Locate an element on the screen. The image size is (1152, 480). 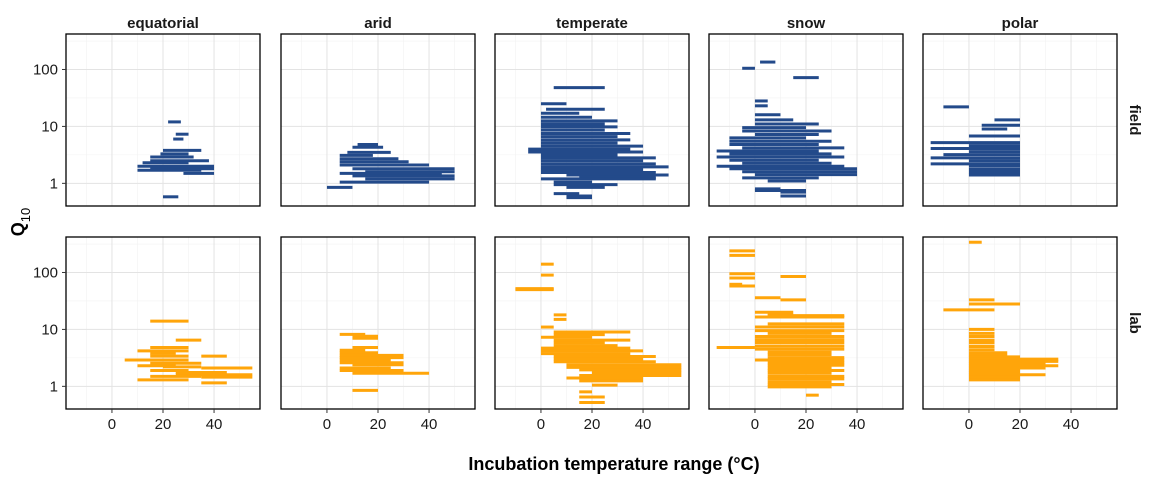
panel-temperate-field is located at coordinates (592, 120).